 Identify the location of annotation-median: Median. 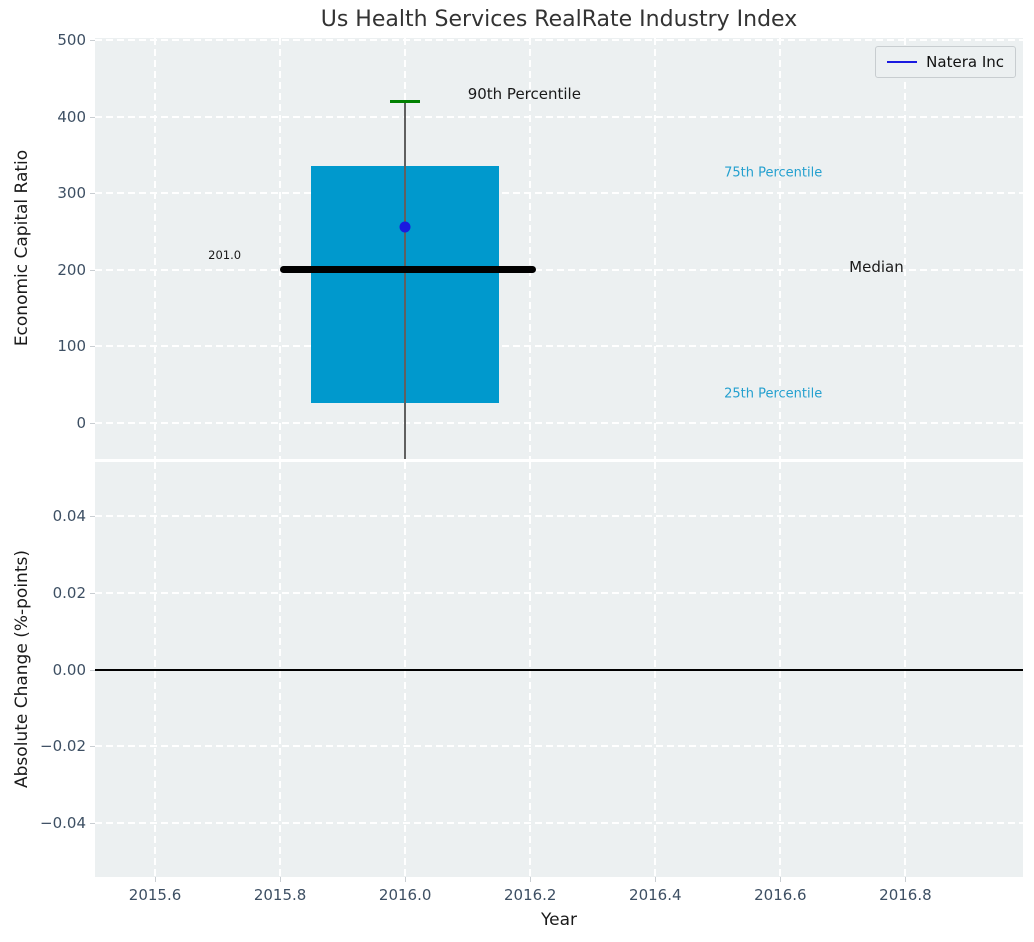
(876, 266).